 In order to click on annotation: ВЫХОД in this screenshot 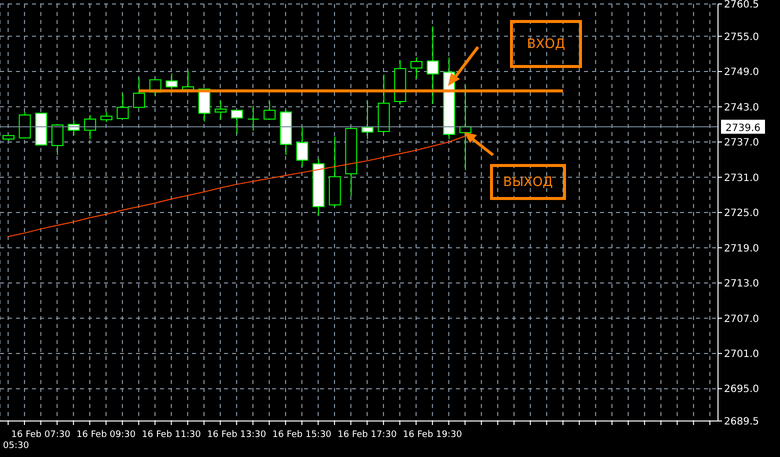, I will do `click(528, 182)`.